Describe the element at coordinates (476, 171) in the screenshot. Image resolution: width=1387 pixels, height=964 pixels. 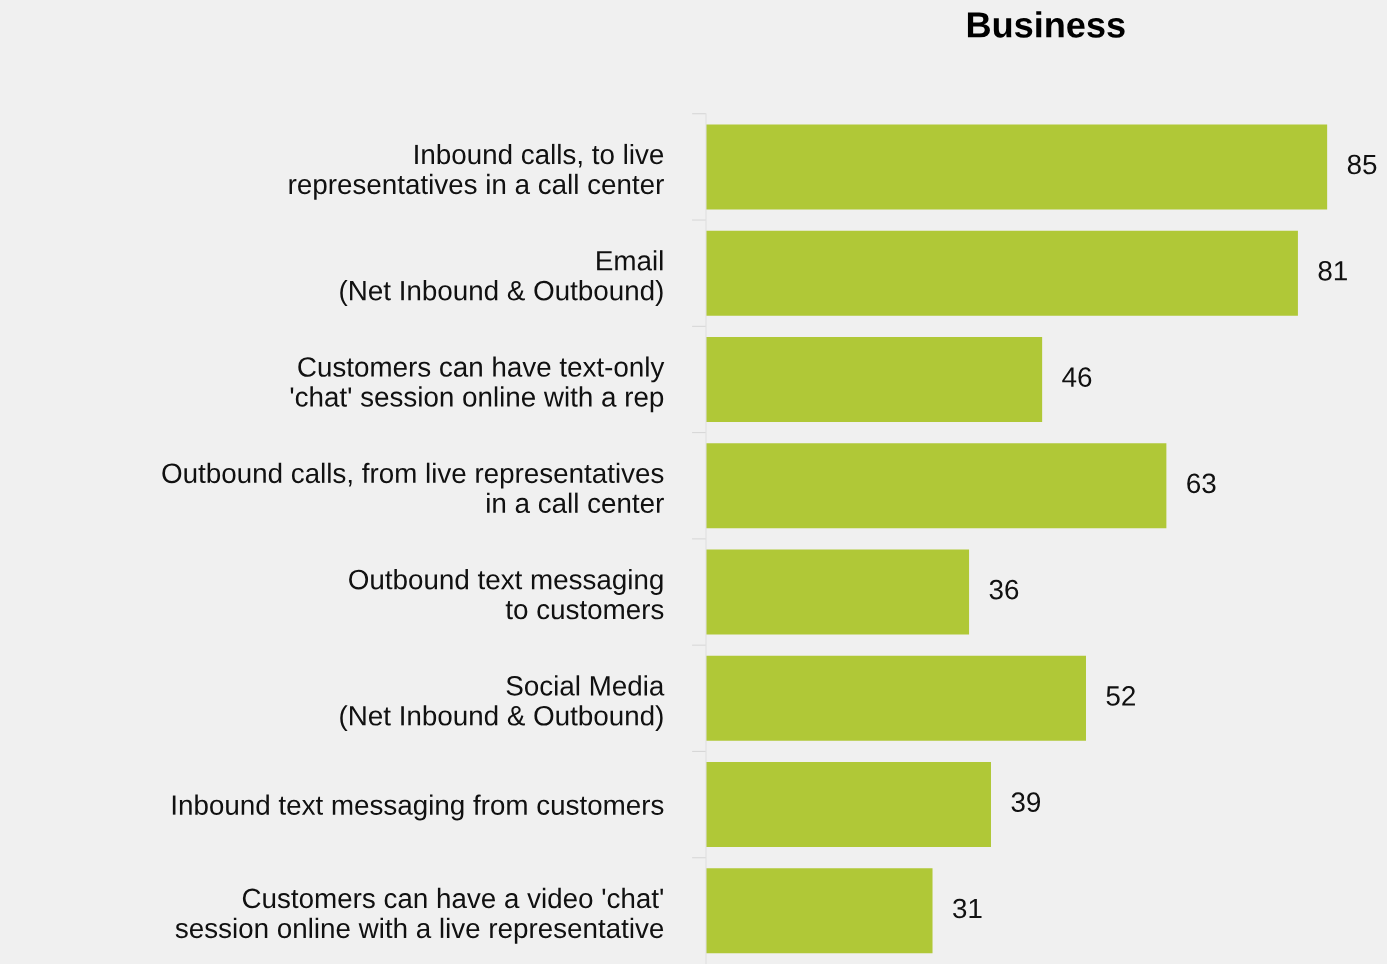
I see `y-tick-label: Inbound calls, to live representatives in a call center` at that location.